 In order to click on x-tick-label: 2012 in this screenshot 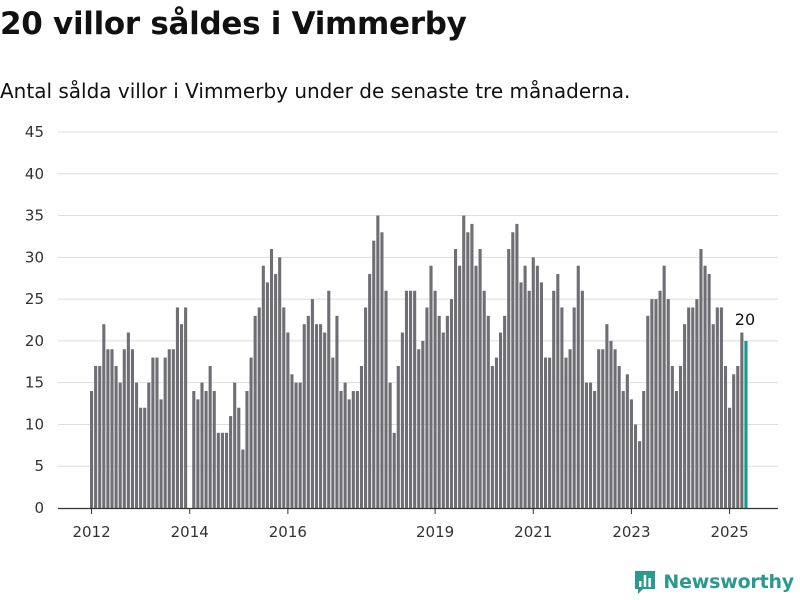, I will do `click(91, 532)`.